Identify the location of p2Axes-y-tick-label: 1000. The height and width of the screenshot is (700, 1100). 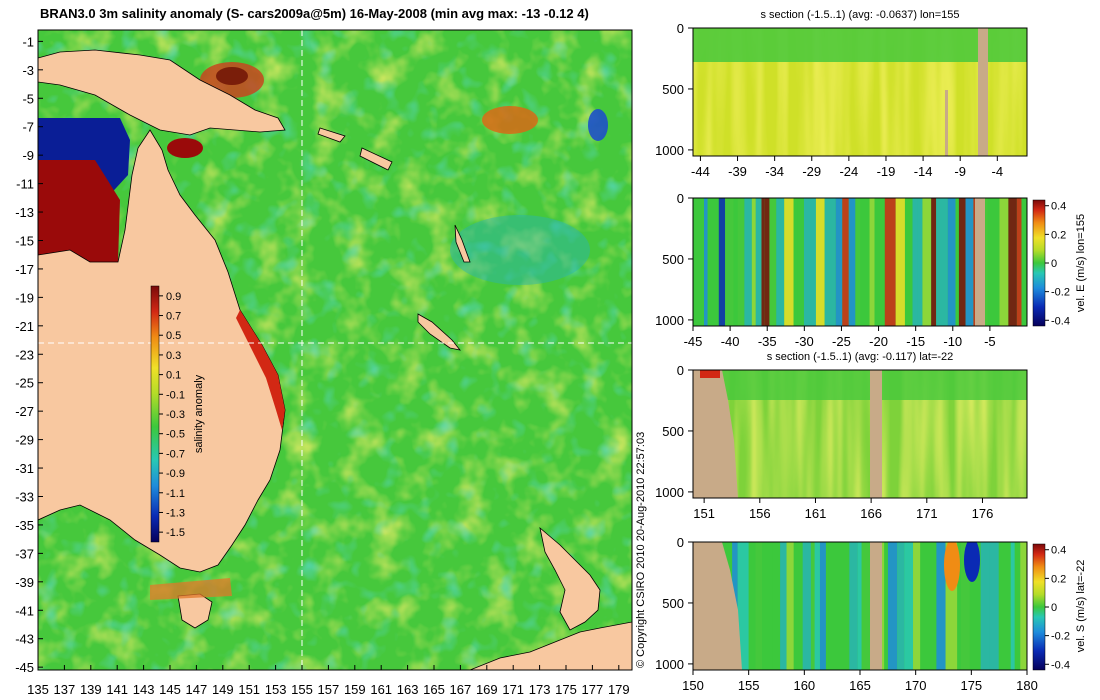
(669, 320).